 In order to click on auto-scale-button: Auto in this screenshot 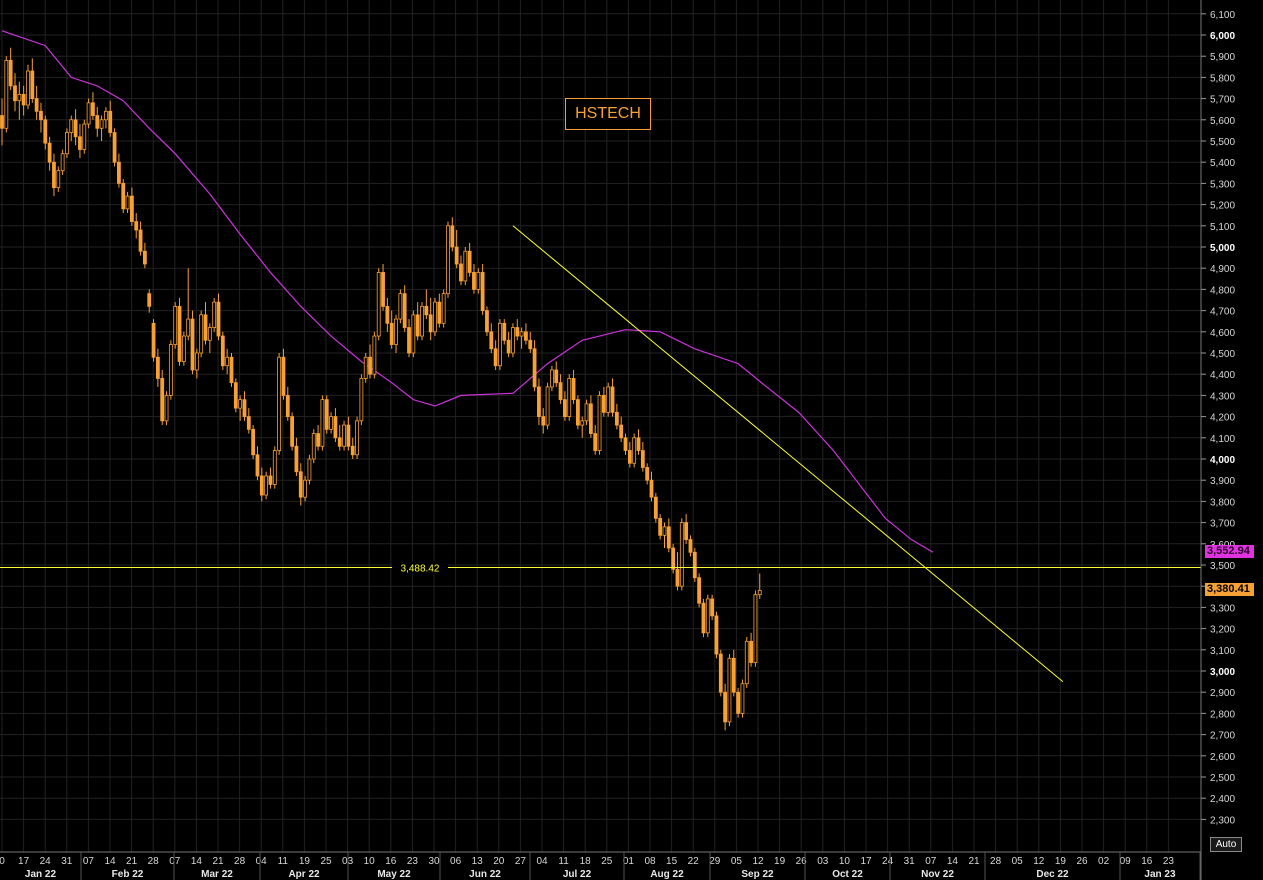, I will do `click(1226, 844)`.